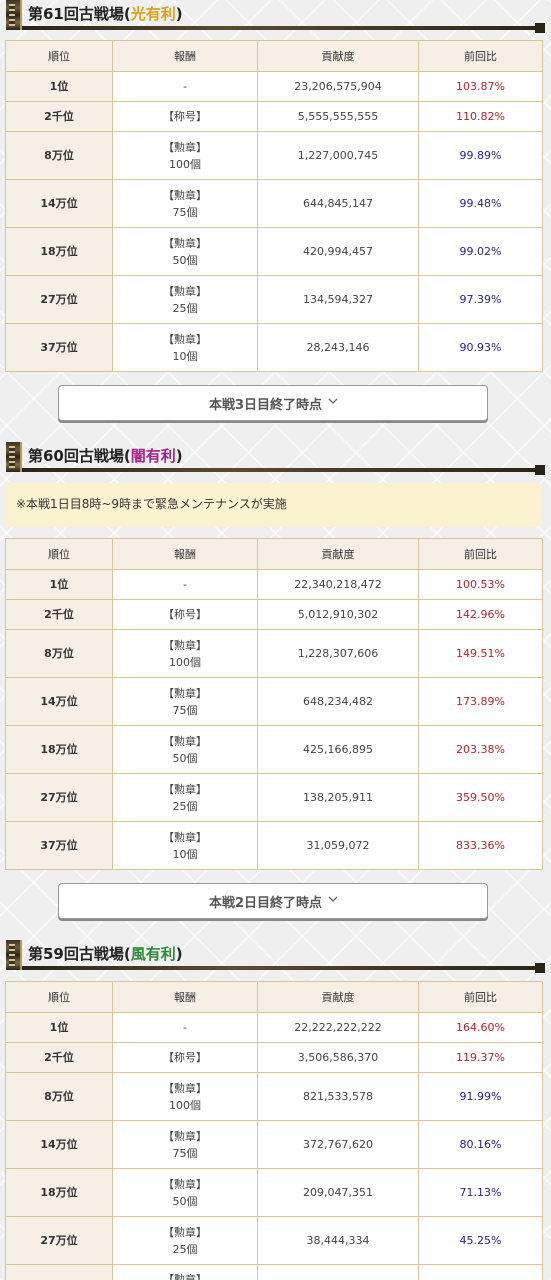  Describe the element at coordinates (59, 701) in the screenshot. I see `rank-cell: 14万位` at that location.